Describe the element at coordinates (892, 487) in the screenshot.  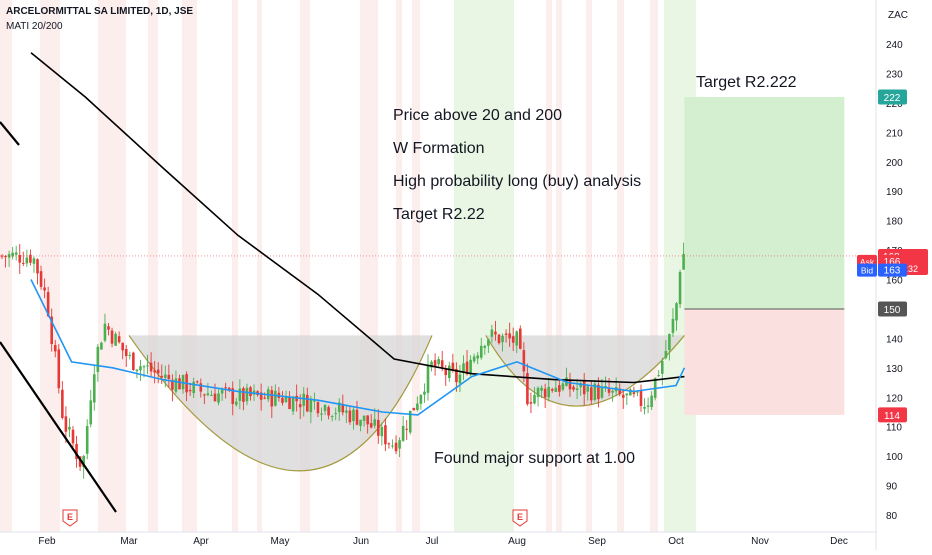
I see `y-tick-label: 90` at that location.